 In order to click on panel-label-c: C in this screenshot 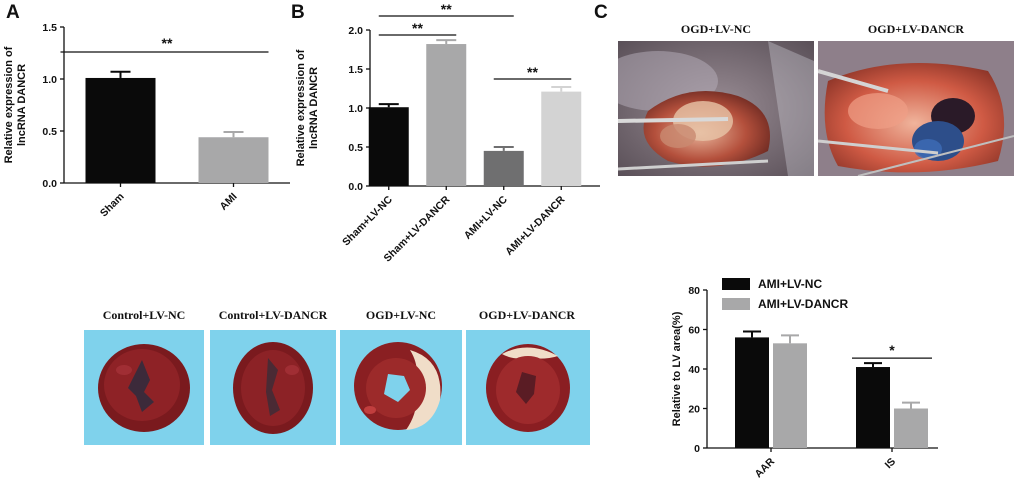, I will do `click(601, 12)`.